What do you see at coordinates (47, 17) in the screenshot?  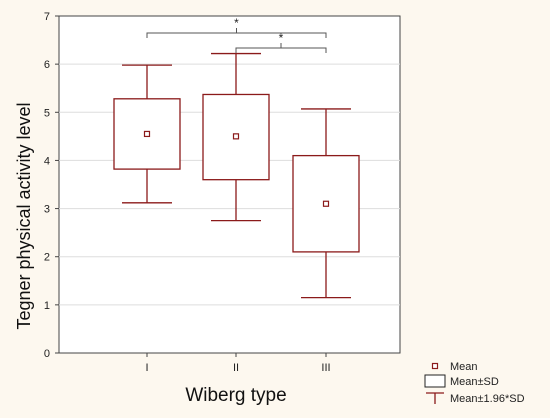 I see `y-tick-label: 7` at bounding box center [47, 17].